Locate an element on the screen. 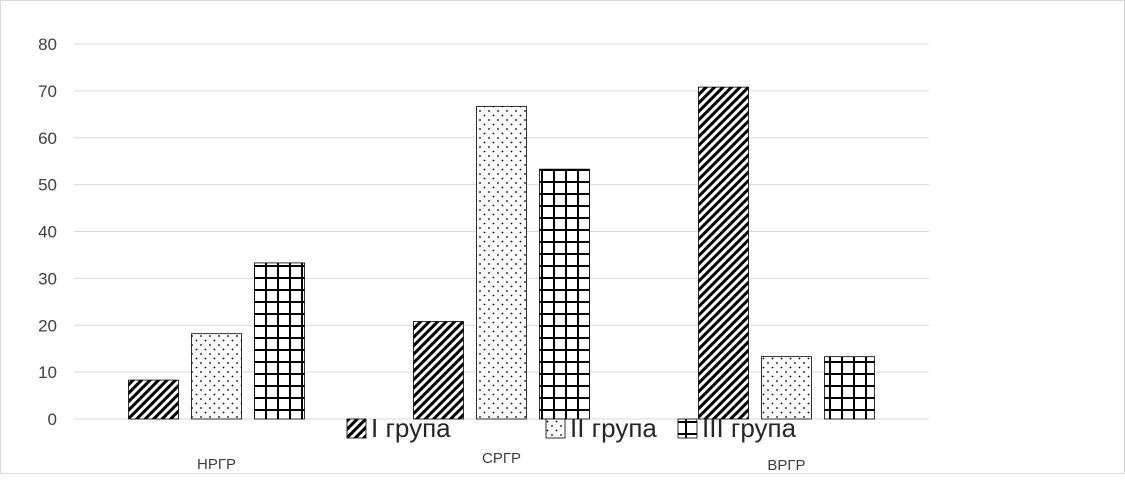 This screenshot has height=480, width=1125. y-axis: 0 10 20 30 40 50 60 70 80 is located at coordinates (47, 232).